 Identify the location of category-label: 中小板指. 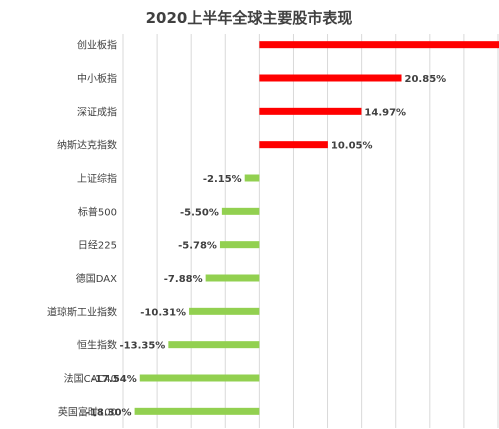
(97, 78).